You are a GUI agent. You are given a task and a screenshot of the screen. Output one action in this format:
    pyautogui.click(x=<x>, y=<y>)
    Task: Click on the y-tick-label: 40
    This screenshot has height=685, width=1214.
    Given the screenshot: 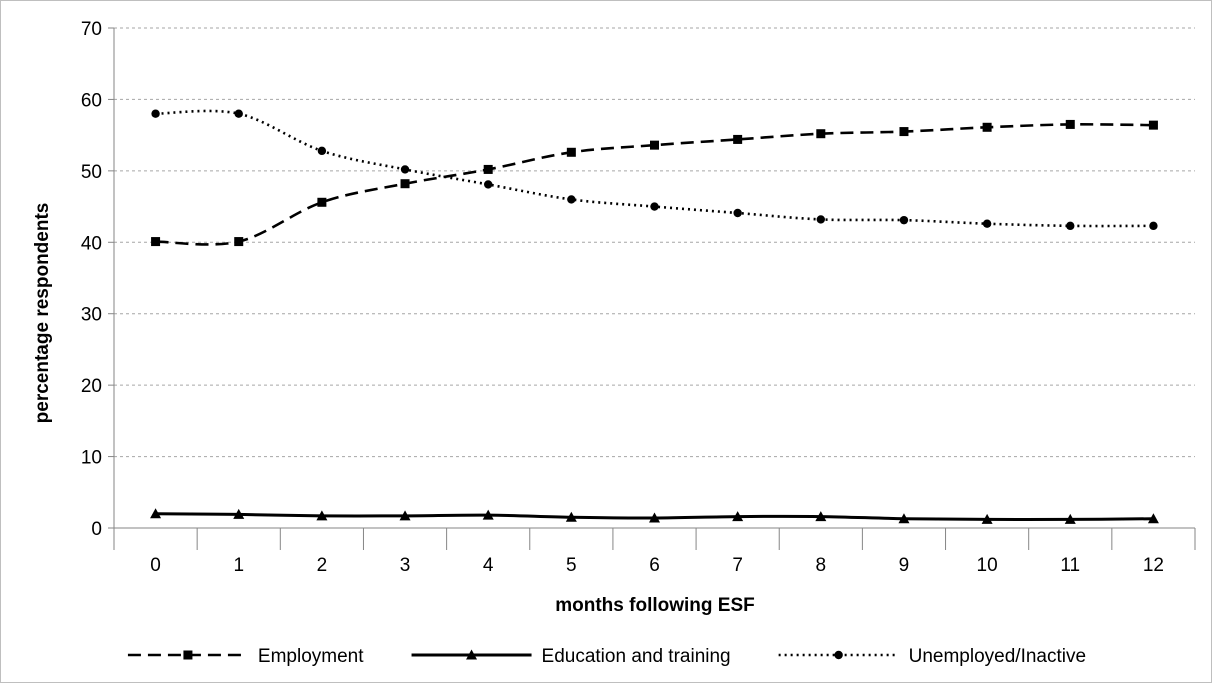 What is the action you would take?
    pyautogui.click(x=91, y=243)
    